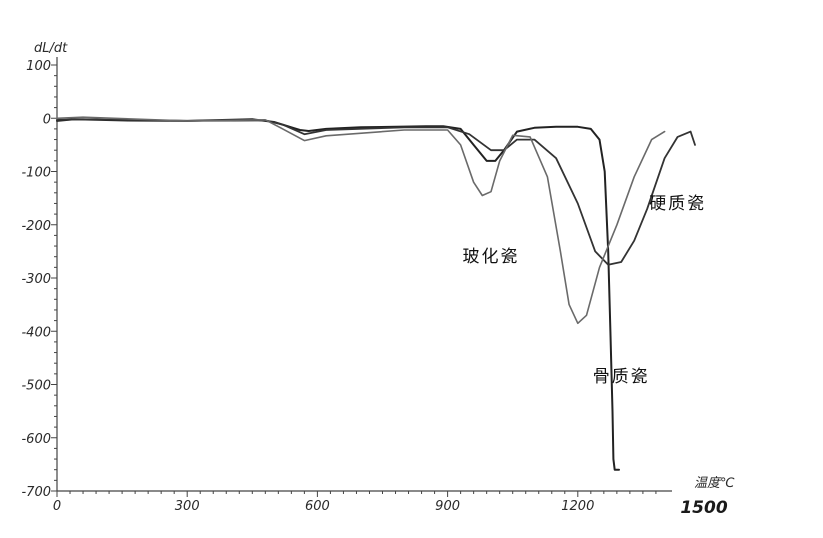 The image size is (823, 538). What do you see at coordinates (187, 506) in the screenshot?
I see `x-tick-label: 300` at bounding box center [187, 506].